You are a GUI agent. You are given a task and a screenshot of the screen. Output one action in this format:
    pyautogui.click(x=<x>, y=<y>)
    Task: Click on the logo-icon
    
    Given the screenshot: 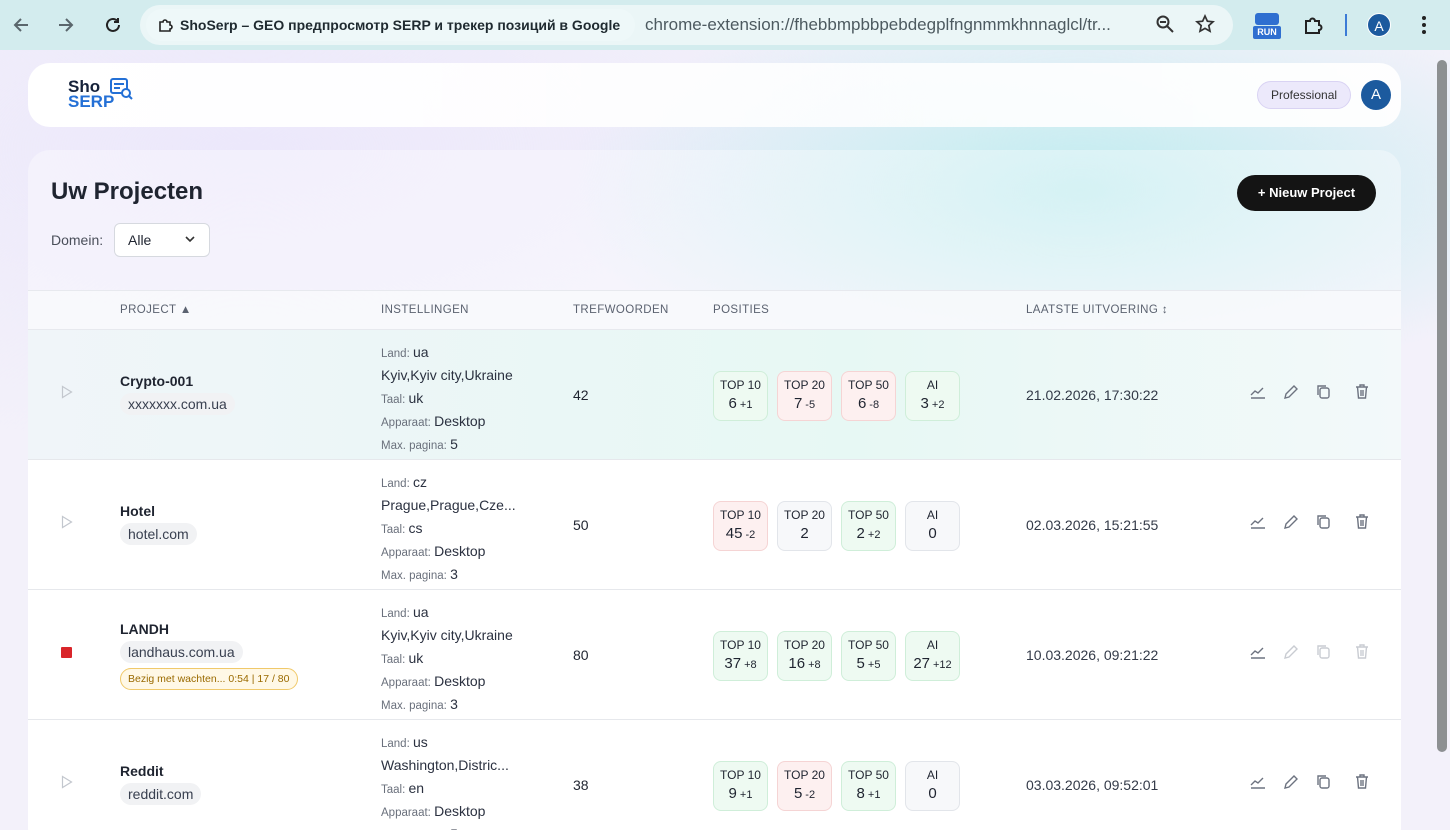 What is the action you would take?
    pyautogui.click(x=121, y=89)
    